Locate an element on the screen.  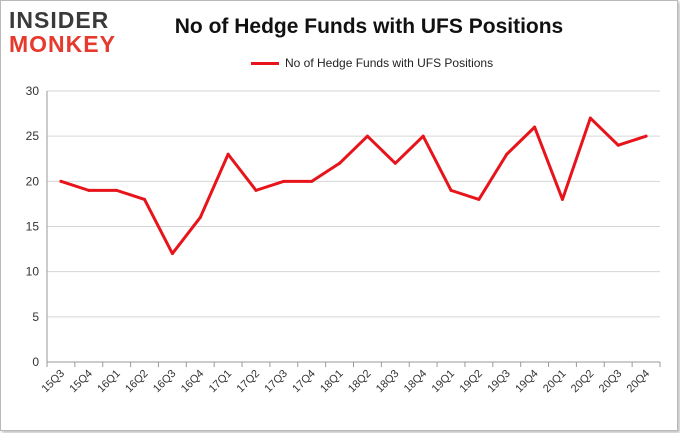
logo-line-2: MONKEY is located at coordinates (62, 44).